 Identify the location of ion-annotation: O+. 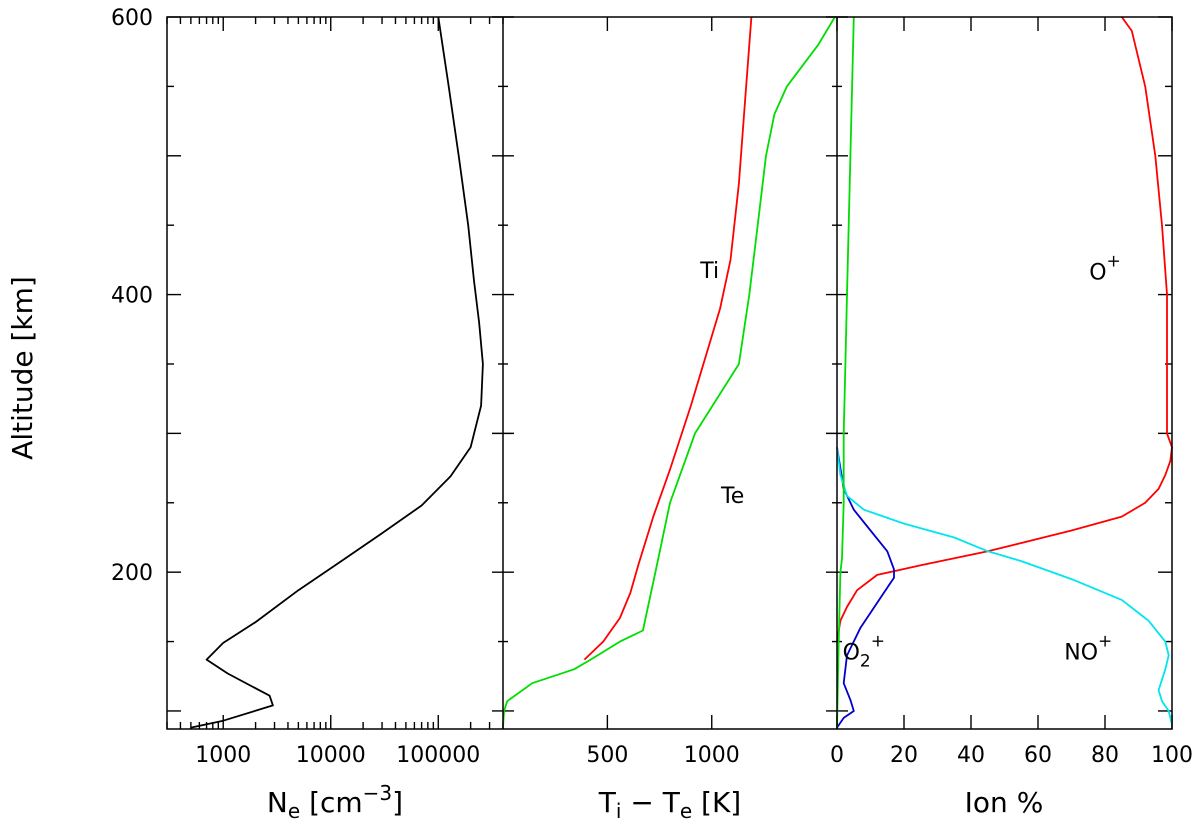
(1105, 268).